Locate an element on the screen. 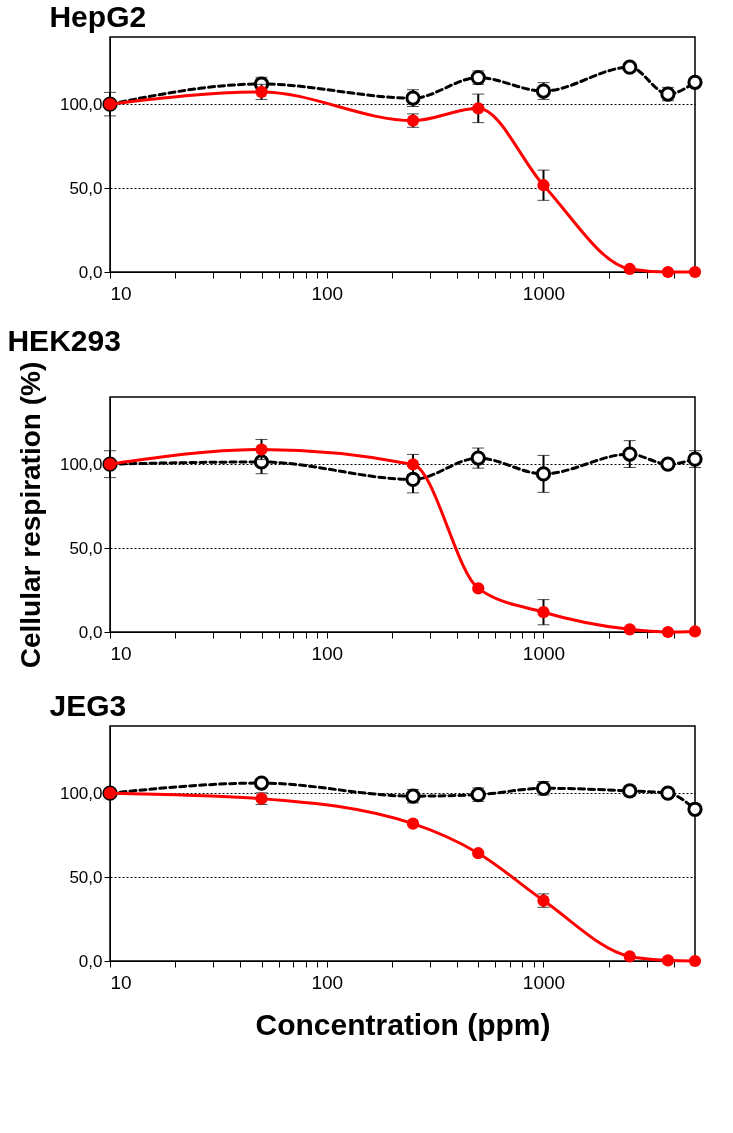 This screenshot has width=733, height=1133. chart-title: JEG3 is located at coordinates (88, 705).